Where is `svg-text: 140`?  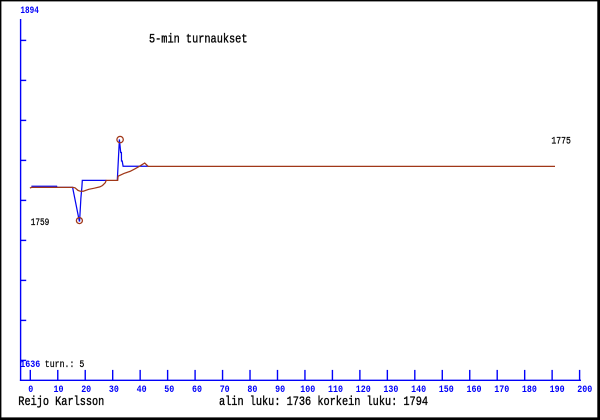
svg-text: 140 is located at coordinates (418, 390).